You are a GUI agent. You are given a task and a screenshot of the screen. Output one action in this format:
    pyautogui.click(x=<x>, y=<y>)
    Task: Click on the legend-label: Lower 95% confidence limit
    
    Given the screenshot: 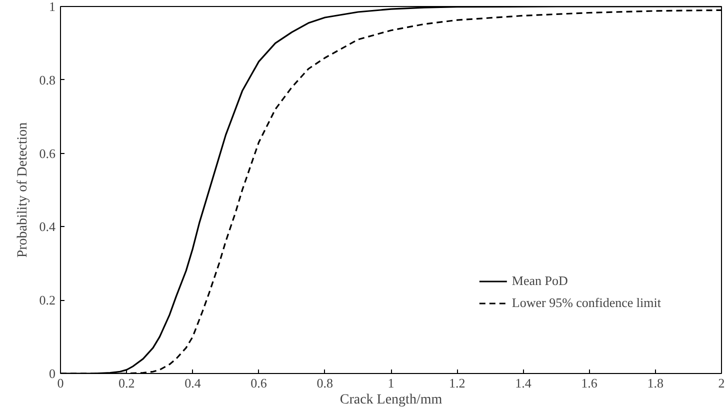 What is the action you would take?
    pyautogui.click(x=586, y=303)
    